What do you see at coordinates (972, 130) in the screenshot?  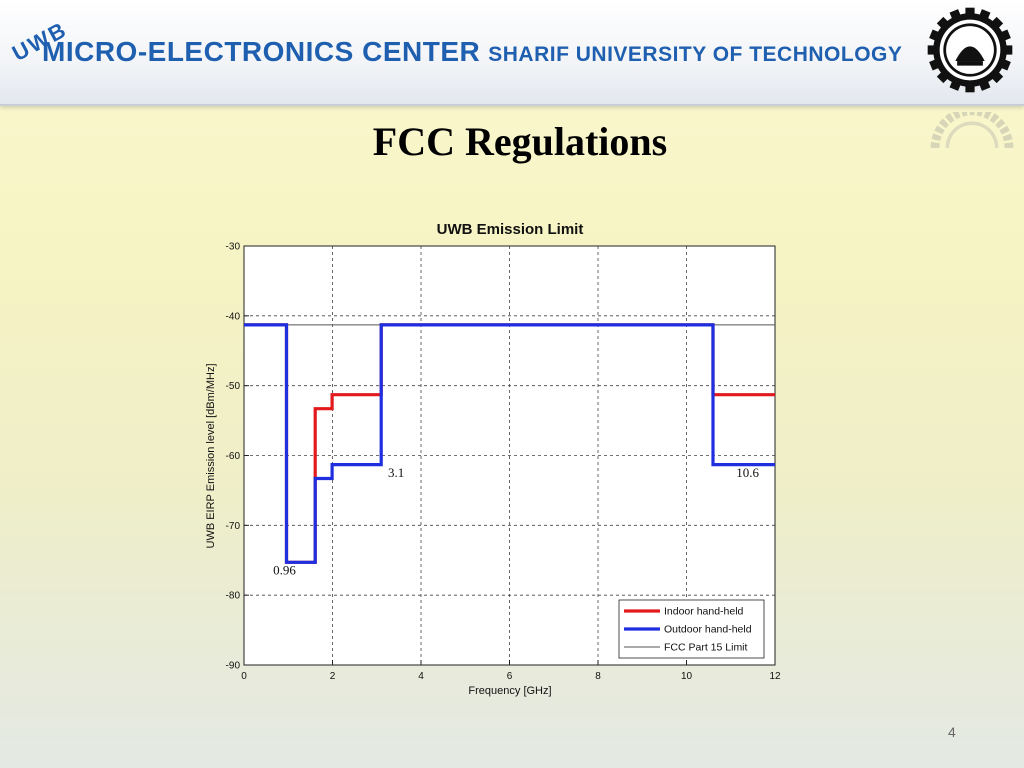 I see `logo-watermark-icon` at bounding box center [972, 130].